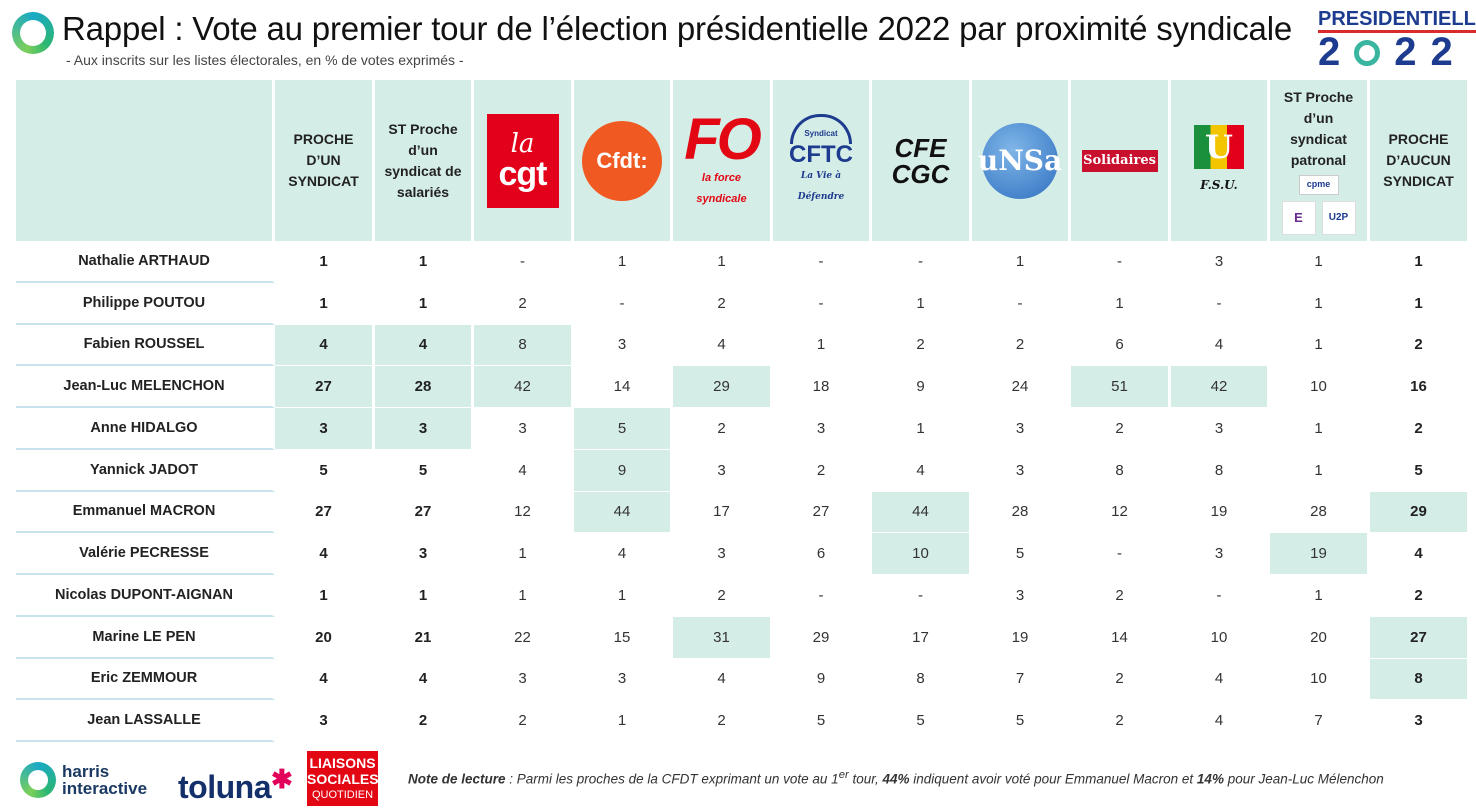 Image resolution: width=1476 pixels, height=811 pixels. What do you see at coordinates (1430, 52) in the screenshot?
I see `year-digits: 22` at bounding box center [1430, 52].